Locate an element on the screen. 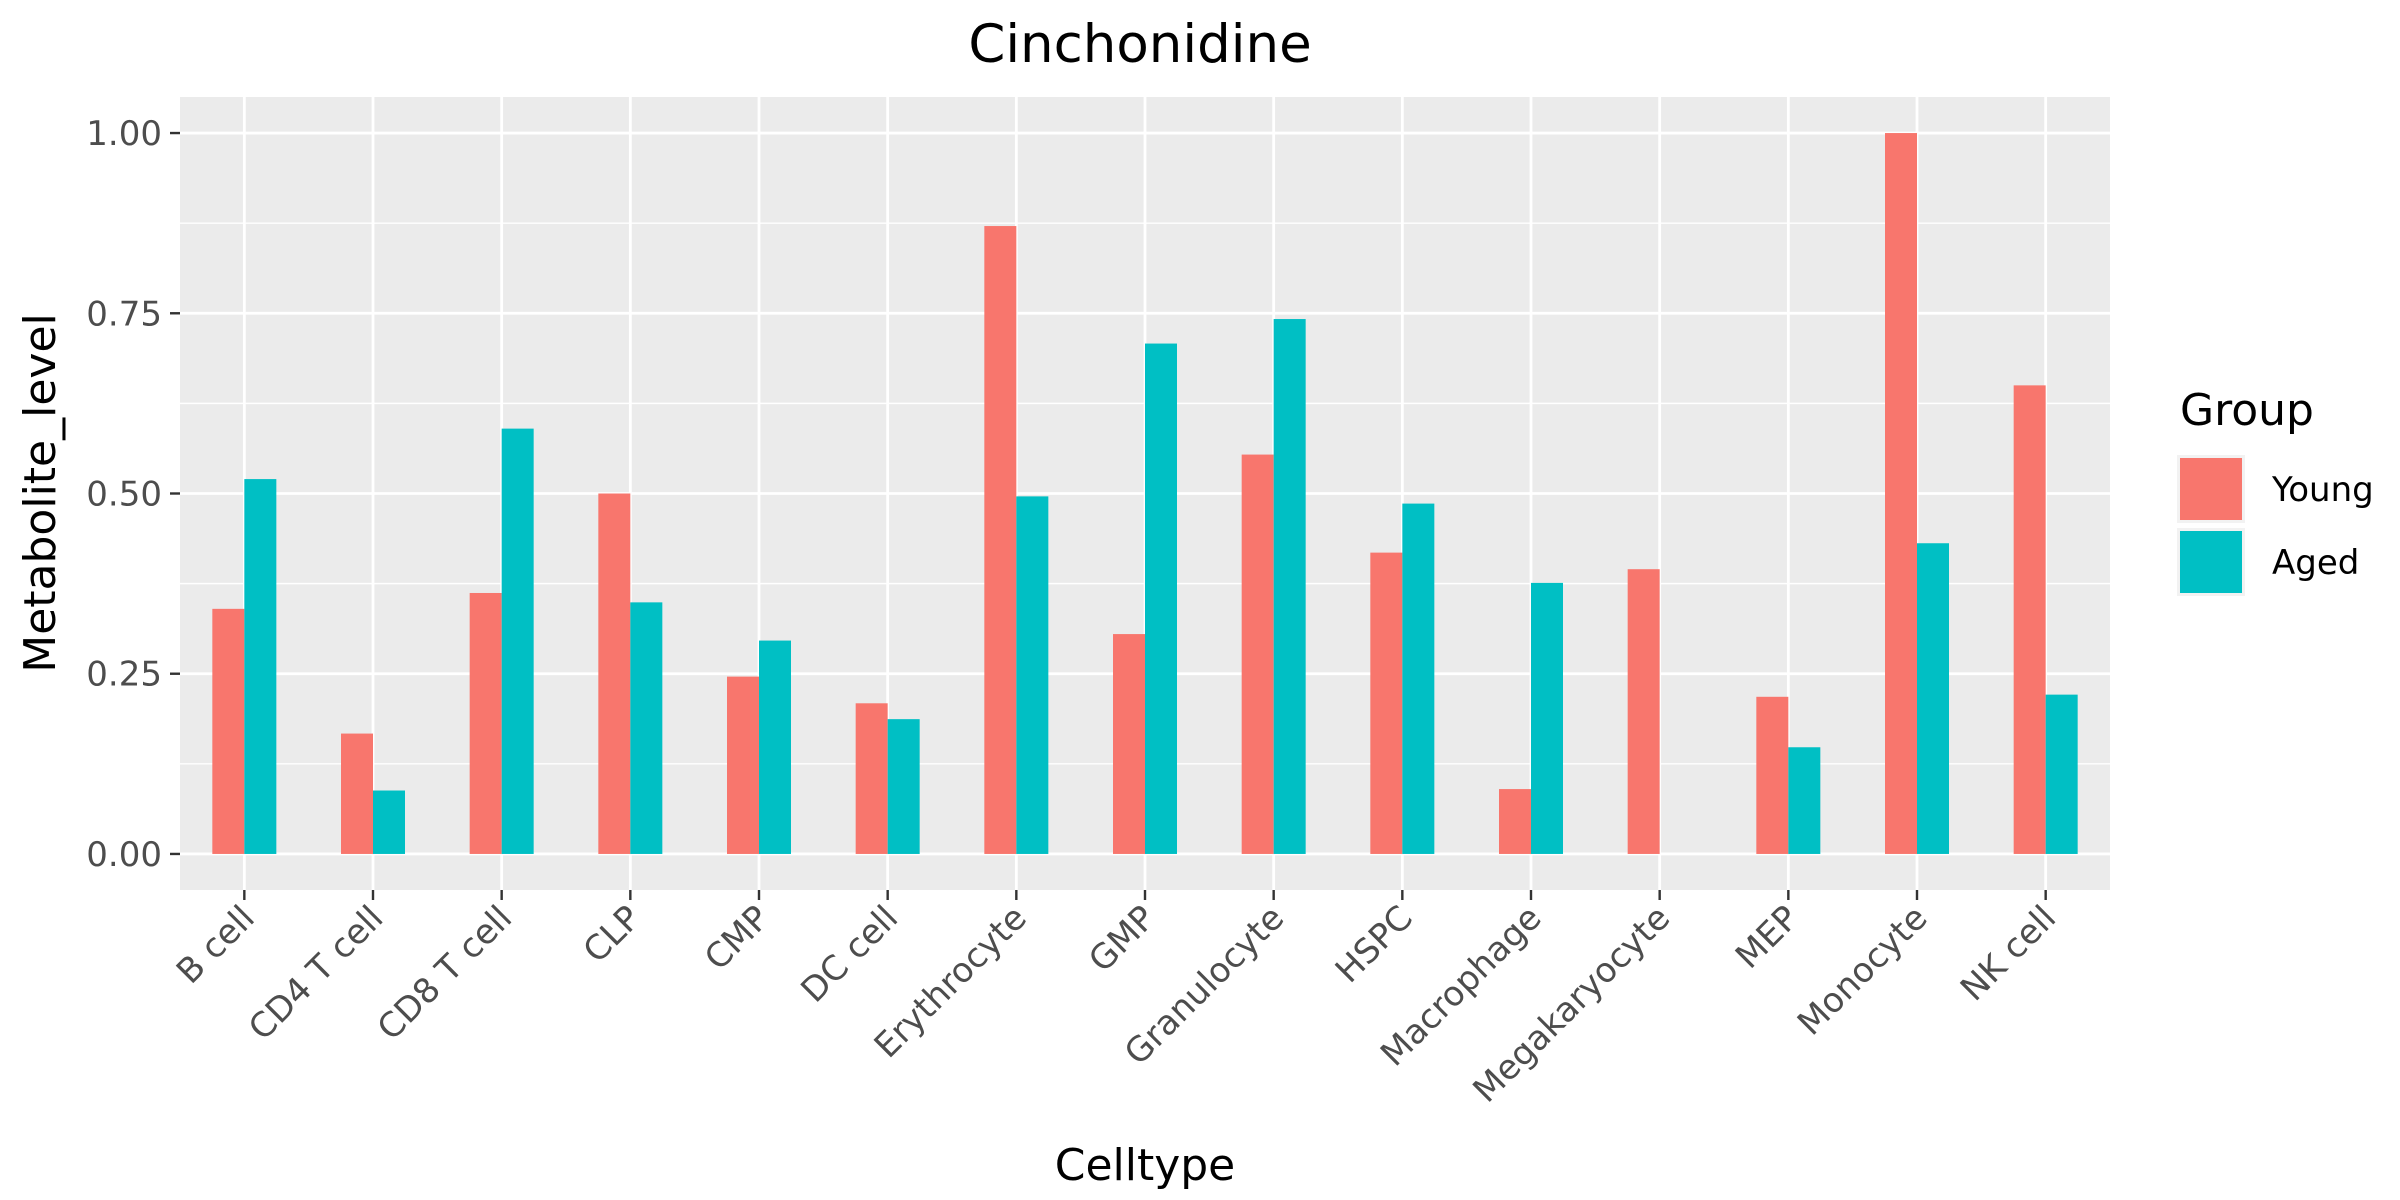  y-tick-label: 0.50 is located at coordinates (124, 495).